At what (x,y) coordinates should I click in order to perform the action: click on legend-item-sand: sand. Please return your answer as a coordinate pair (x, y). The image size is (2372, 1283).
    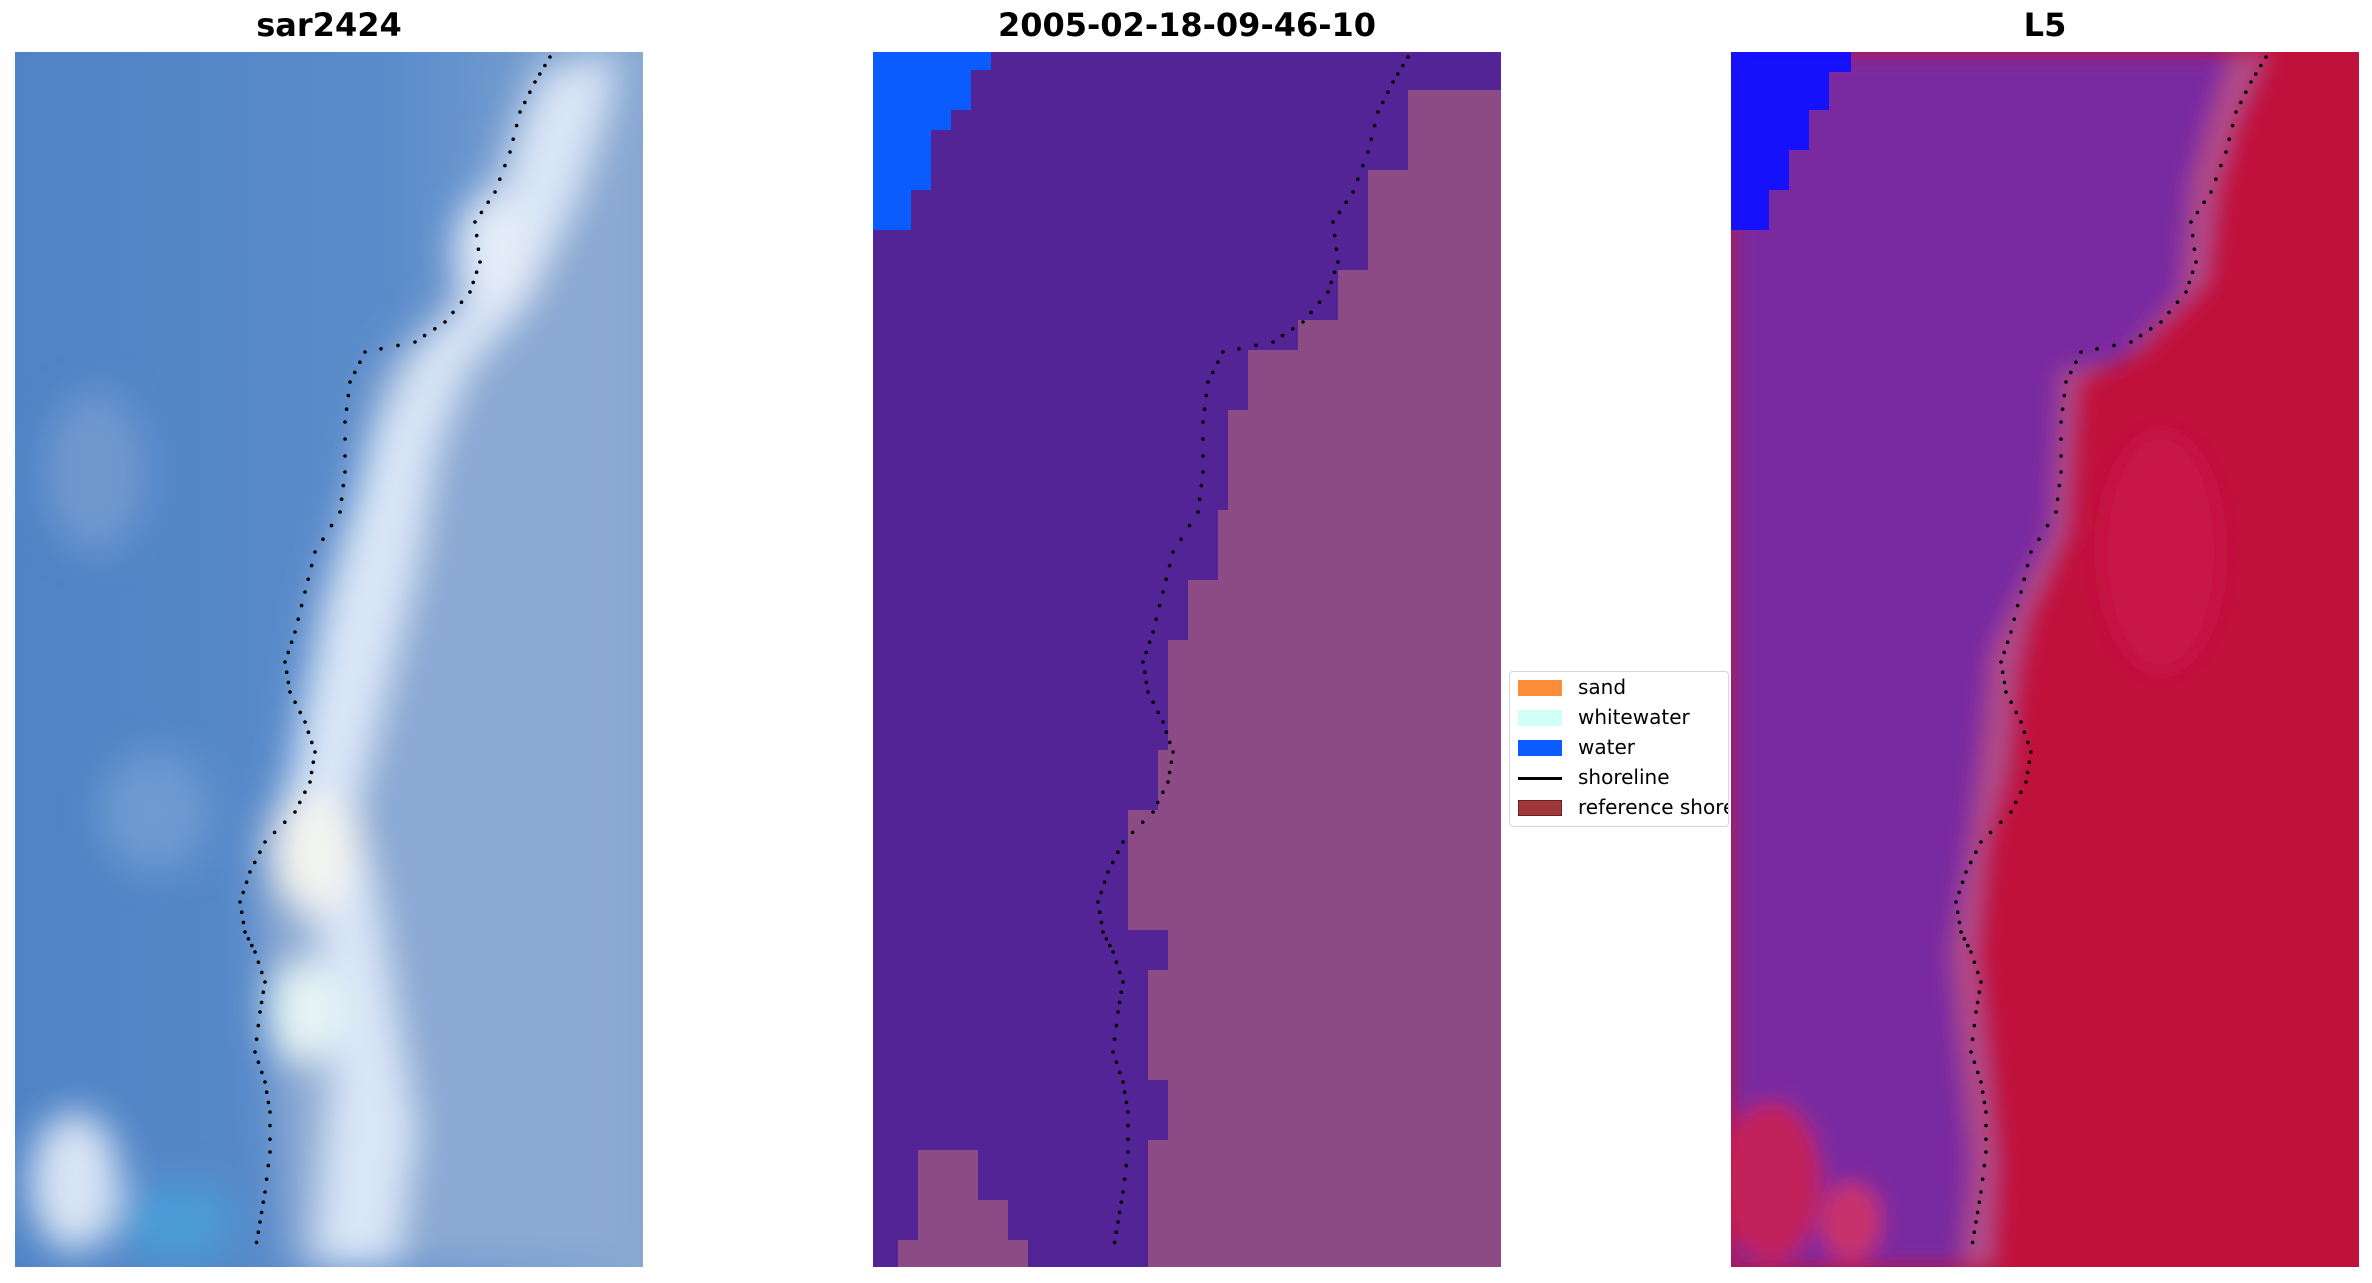
    Looking at the image, I should click on (1619, 687).